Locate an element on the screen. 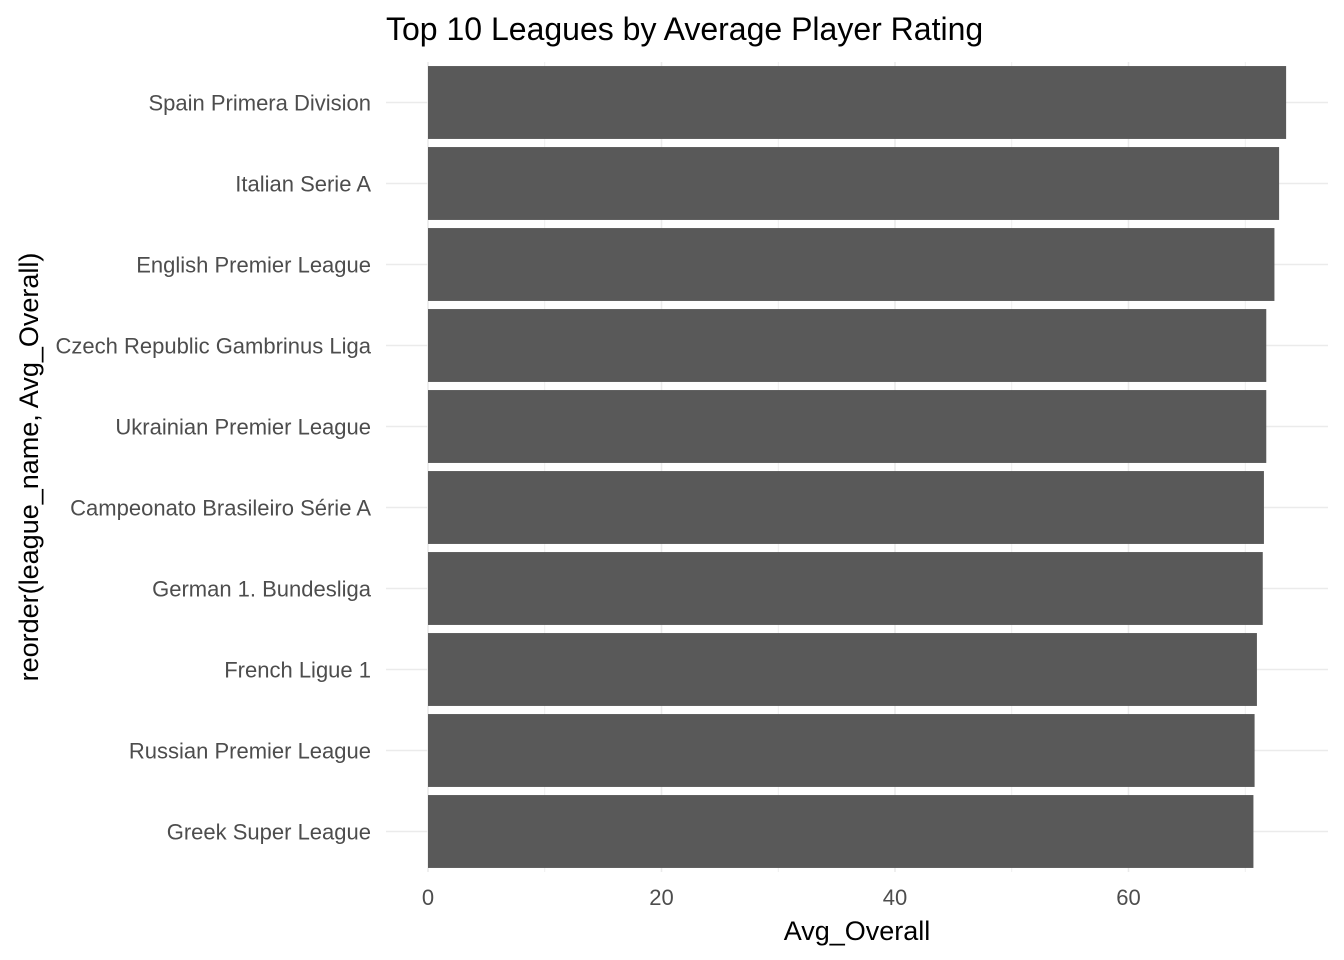 This screenshot has width=1344, height=960. y-tick-label: German 1. Bundesliga is located at coordinates (262, 589).